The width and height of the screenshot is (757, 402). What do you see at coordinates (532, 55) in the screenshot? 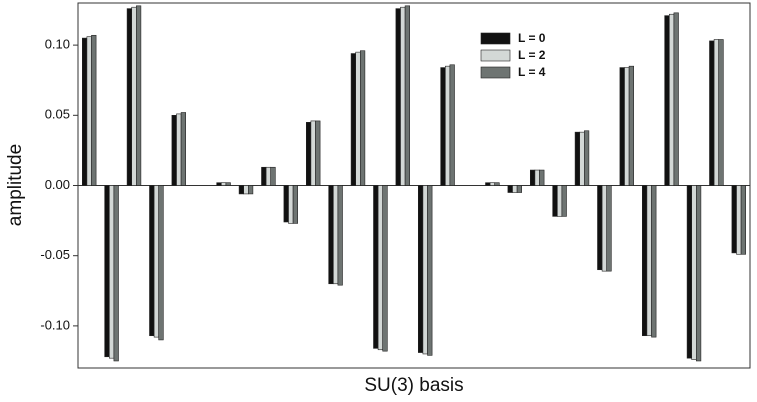
I see `legend-label: L = 2` at bounding box center [532, 55].